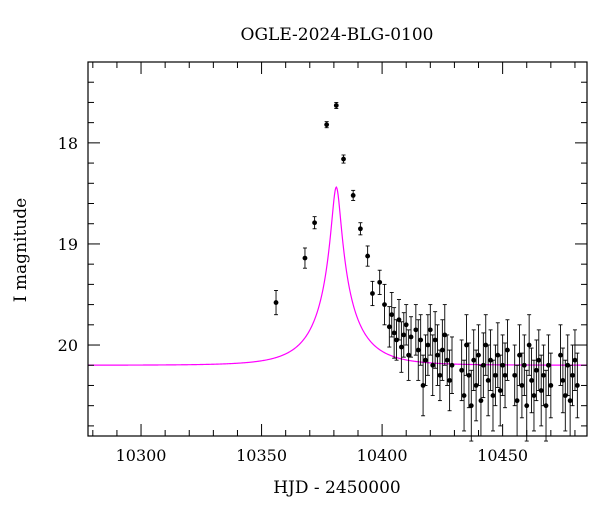  I want to click on y-tick-label: 19, so click(68, 244).